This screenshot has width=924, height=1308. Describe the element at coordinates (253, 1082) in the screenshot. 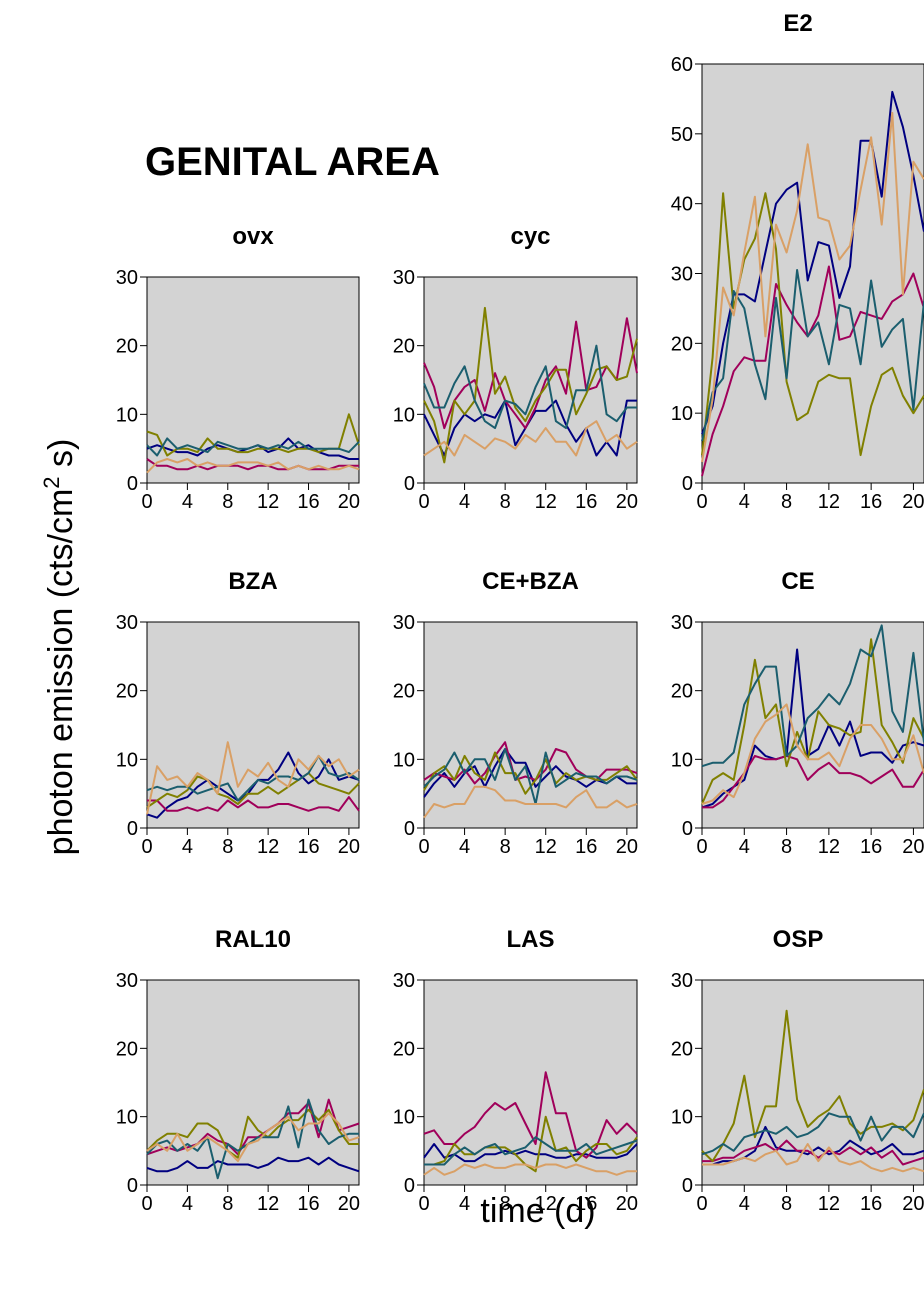

I see `plot-area` at that location.